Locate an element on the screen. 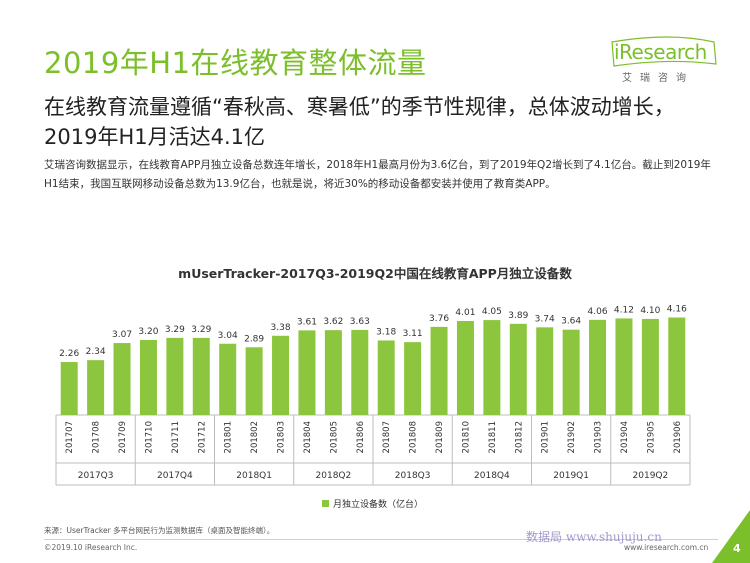 The image size is (750, 563). data-label: 3.63 is located at coordinates (360, 322).